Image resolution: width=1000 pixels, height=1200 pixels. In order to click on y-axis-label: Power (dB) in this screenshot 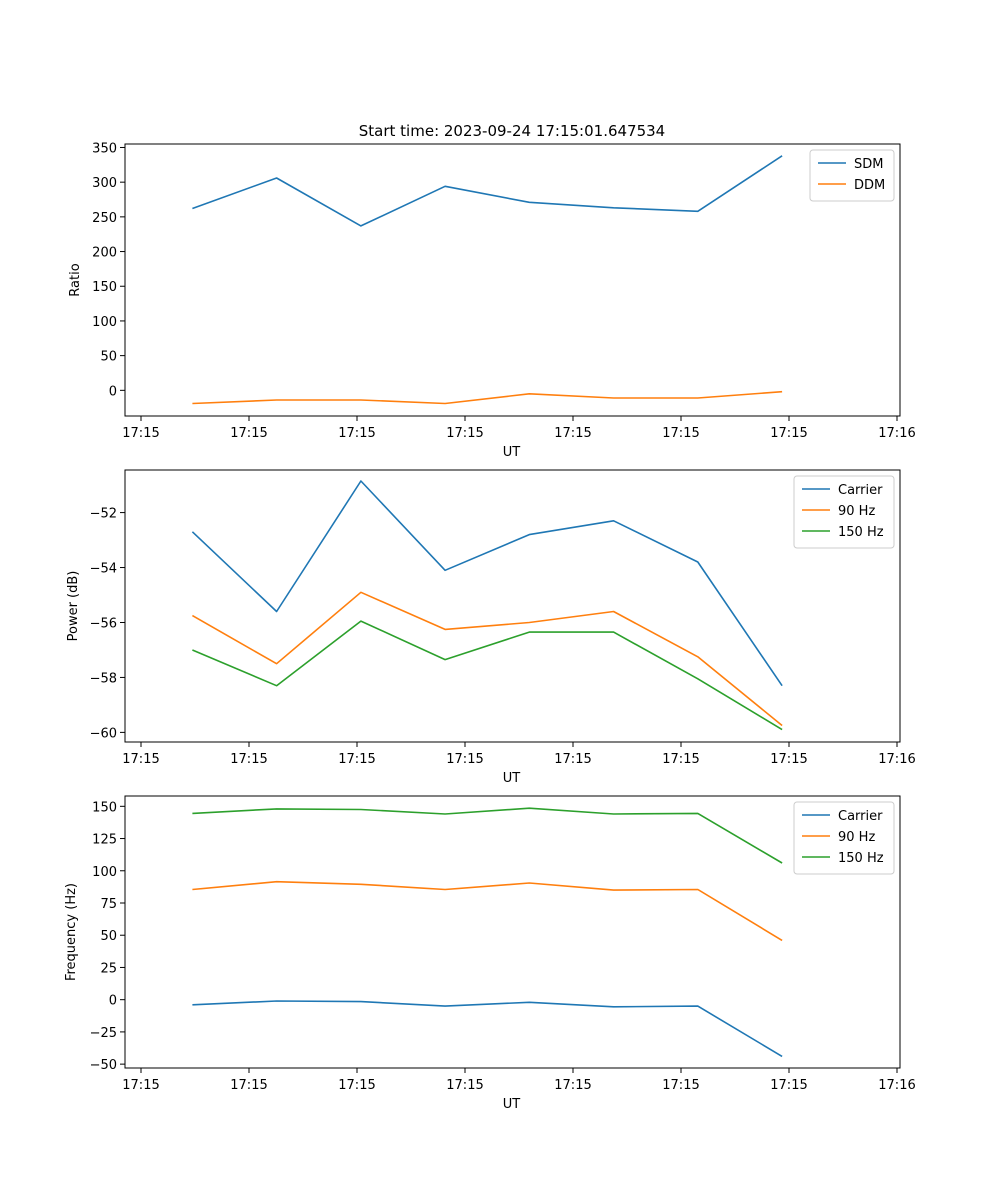, I will do `click(73, 606)`.